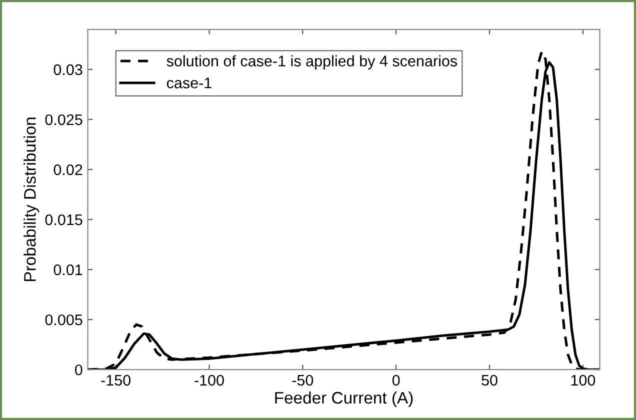 The height and width of the screenshot is (420, 636). I want to click on y-axis-title: Probability Distribution, so click(32, 200).